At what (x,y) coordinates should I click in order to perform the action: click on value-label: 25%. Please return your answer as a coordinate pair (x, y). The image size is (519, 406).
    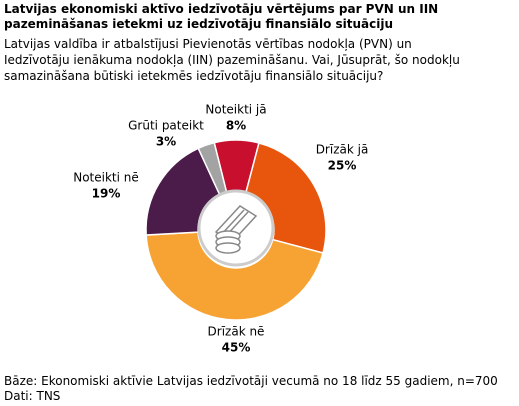
    Looking at the image, I should click on (342, 166).